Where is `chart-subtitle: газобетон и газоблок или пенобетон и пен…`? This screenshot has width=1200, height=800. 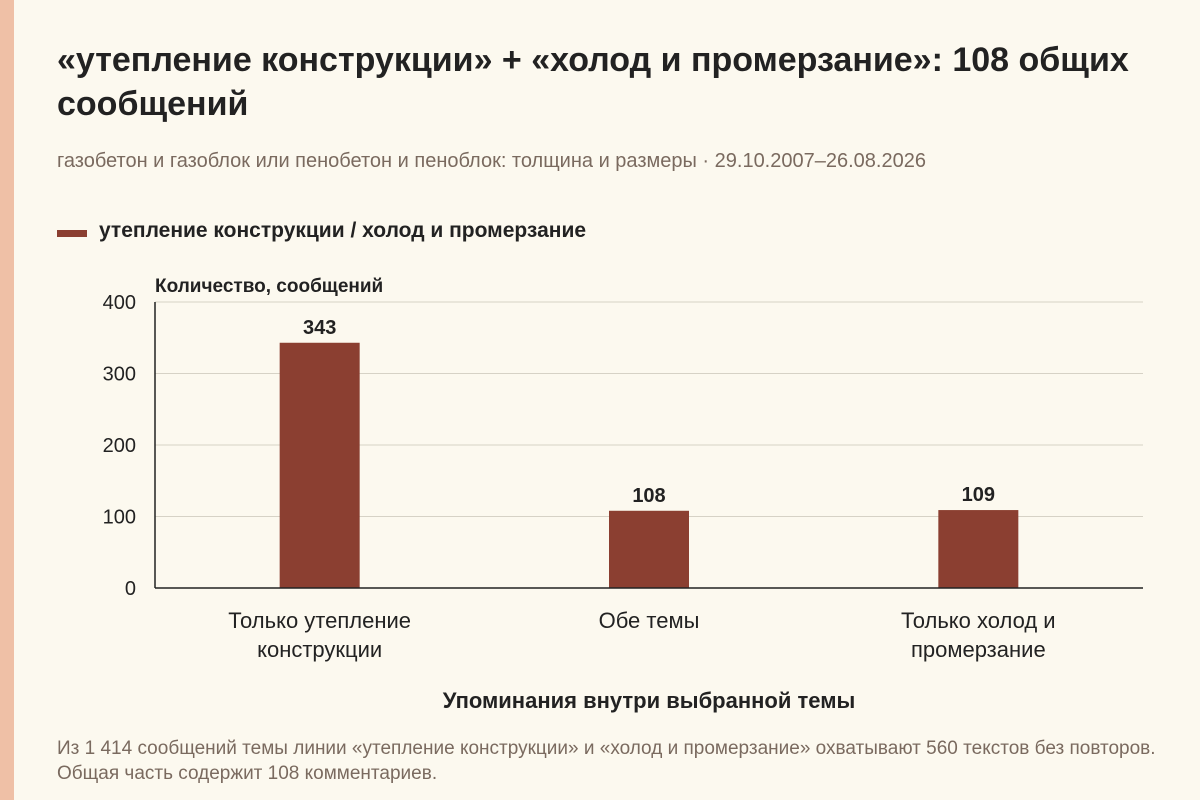
chart-subtitle: газобетон и газоблок или пенобетон и пен… is located at coordinates (491, 161).